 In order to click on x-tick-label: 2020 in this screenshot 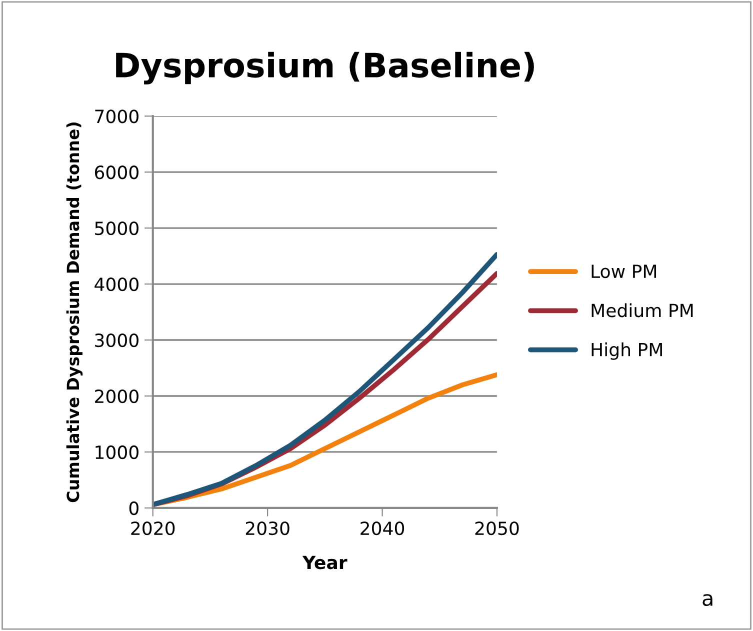, I will do `click(153, 528)`.